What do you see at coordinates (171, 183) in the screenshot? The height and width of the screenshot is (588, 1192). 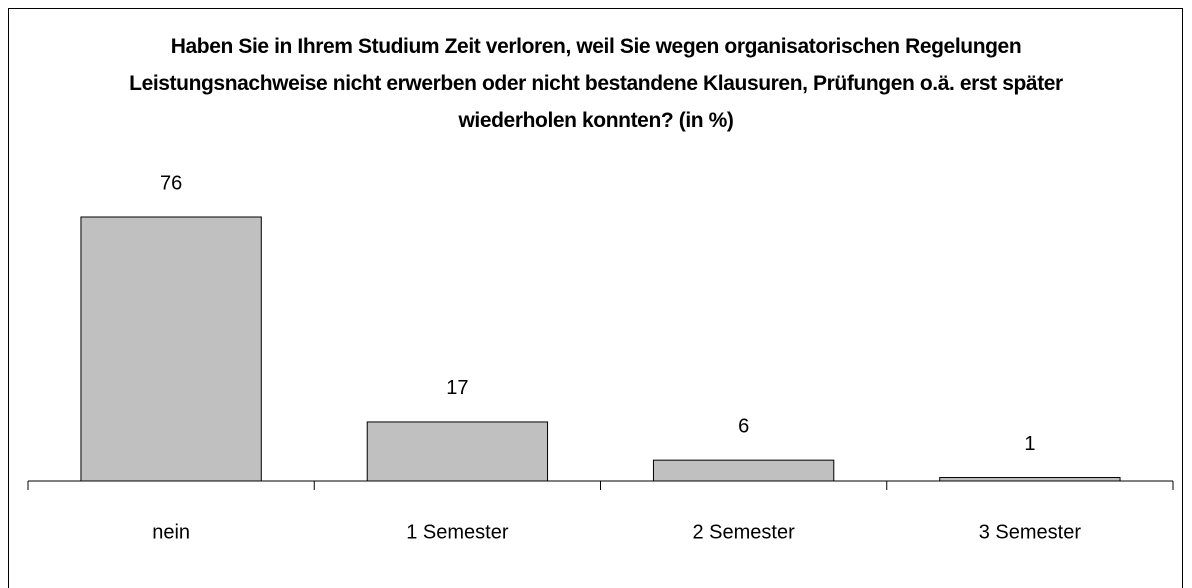 I see `data-label: 76` at bounding box center [171, 183].